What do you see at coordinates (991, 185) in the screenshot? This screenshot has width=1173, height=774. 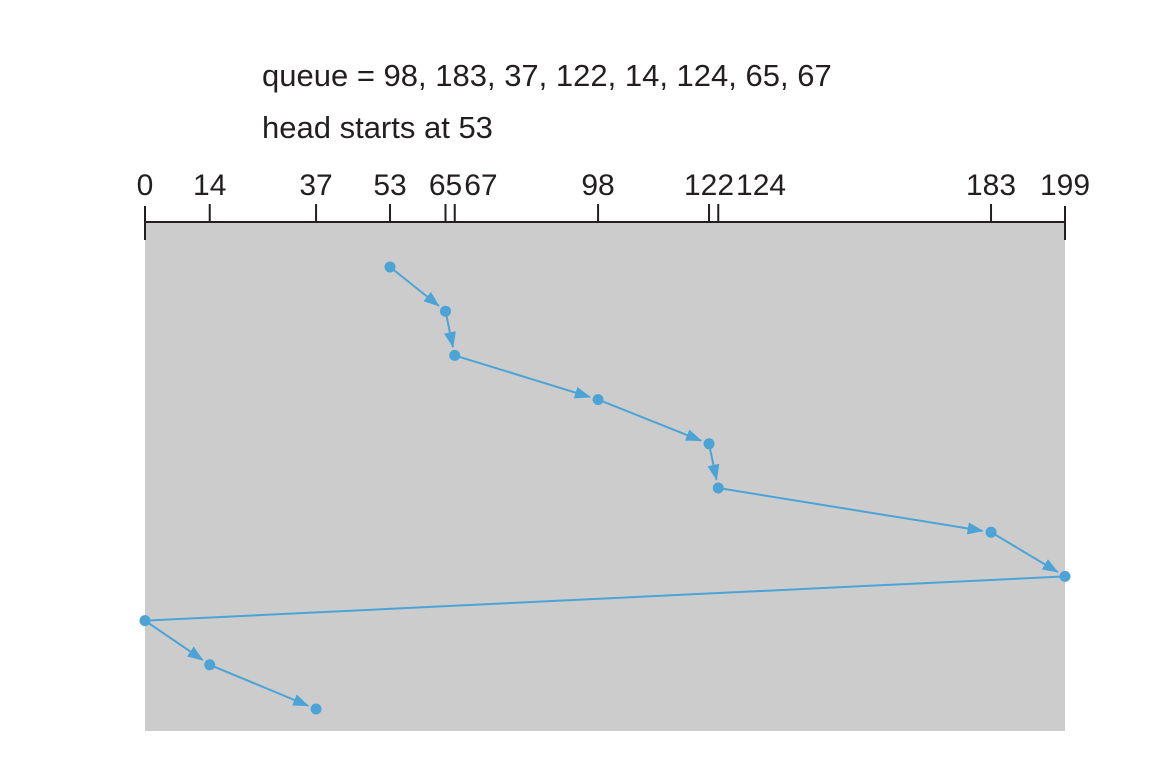 I see `axis-tick-label: 183` at bounding box center [991, 185].